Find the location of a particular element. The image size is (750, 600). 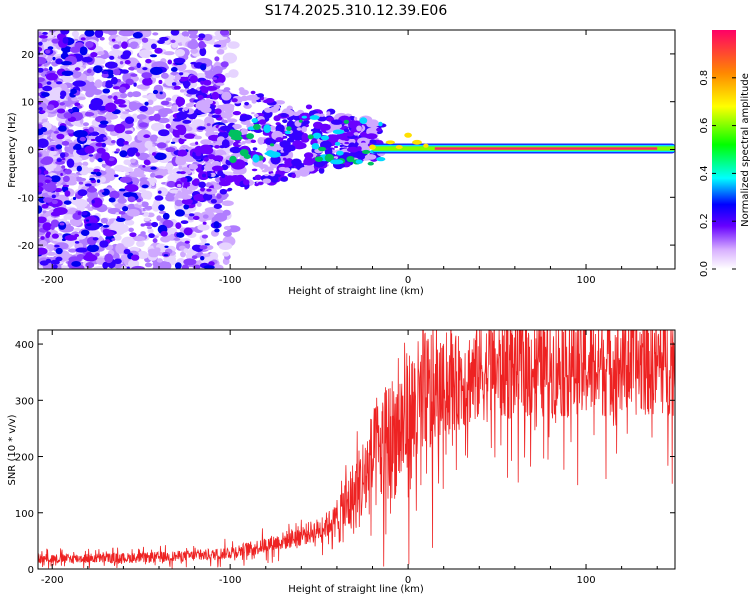

snr-y-tick-label: 300 is located at coordinates (24, 401).